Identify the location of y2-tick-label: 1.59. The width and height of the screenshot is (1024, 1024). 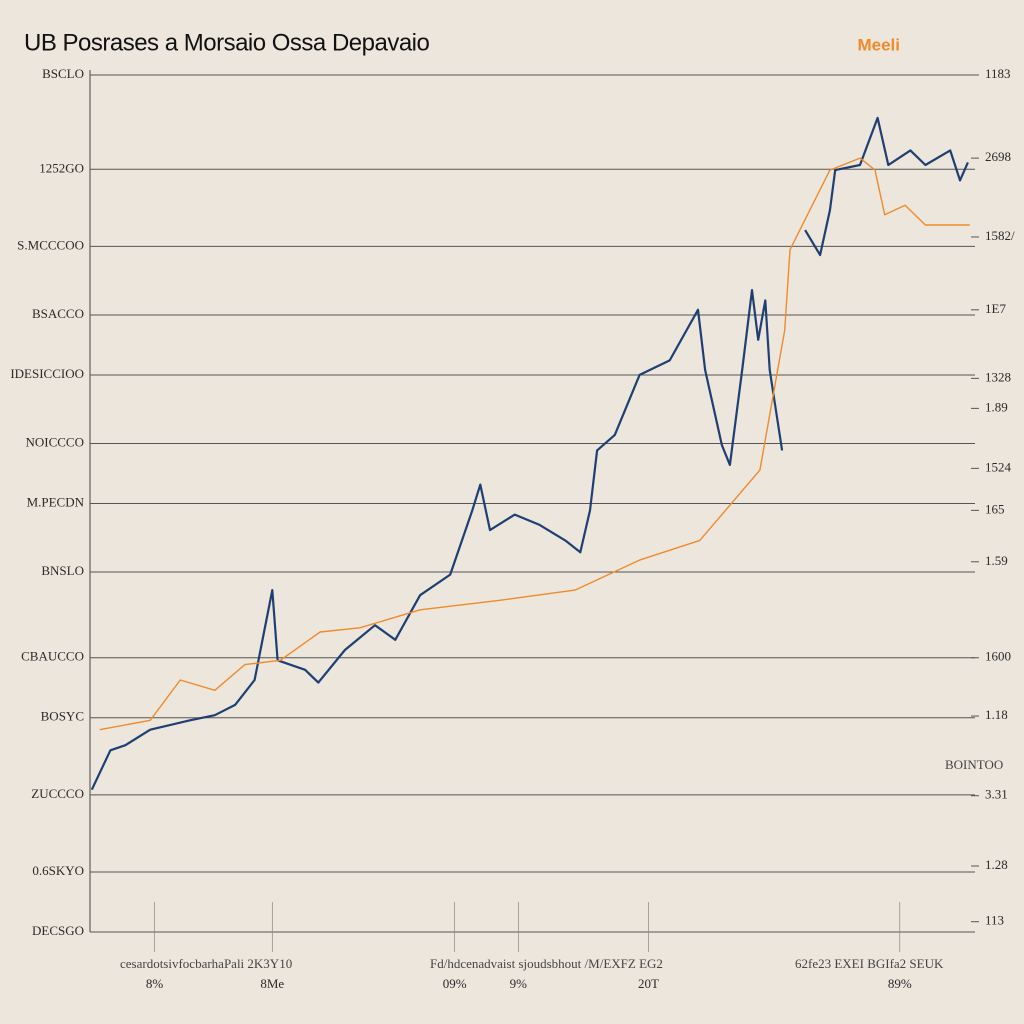
(996, 560).